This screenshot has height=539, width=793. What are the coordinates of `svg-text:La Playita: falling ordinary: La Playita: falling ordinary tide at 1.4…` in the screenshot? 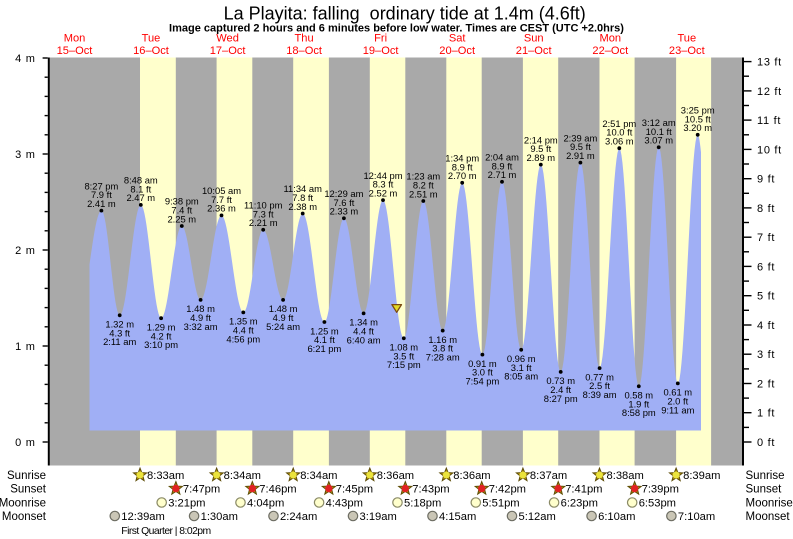 It's located at (405, 14).